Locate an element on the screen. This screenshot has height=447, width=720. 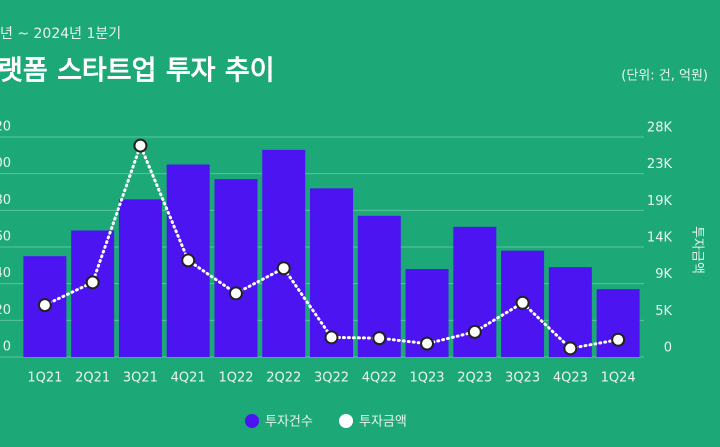
x-tick-label: 1Q22 is located at coordinates (235, 378).